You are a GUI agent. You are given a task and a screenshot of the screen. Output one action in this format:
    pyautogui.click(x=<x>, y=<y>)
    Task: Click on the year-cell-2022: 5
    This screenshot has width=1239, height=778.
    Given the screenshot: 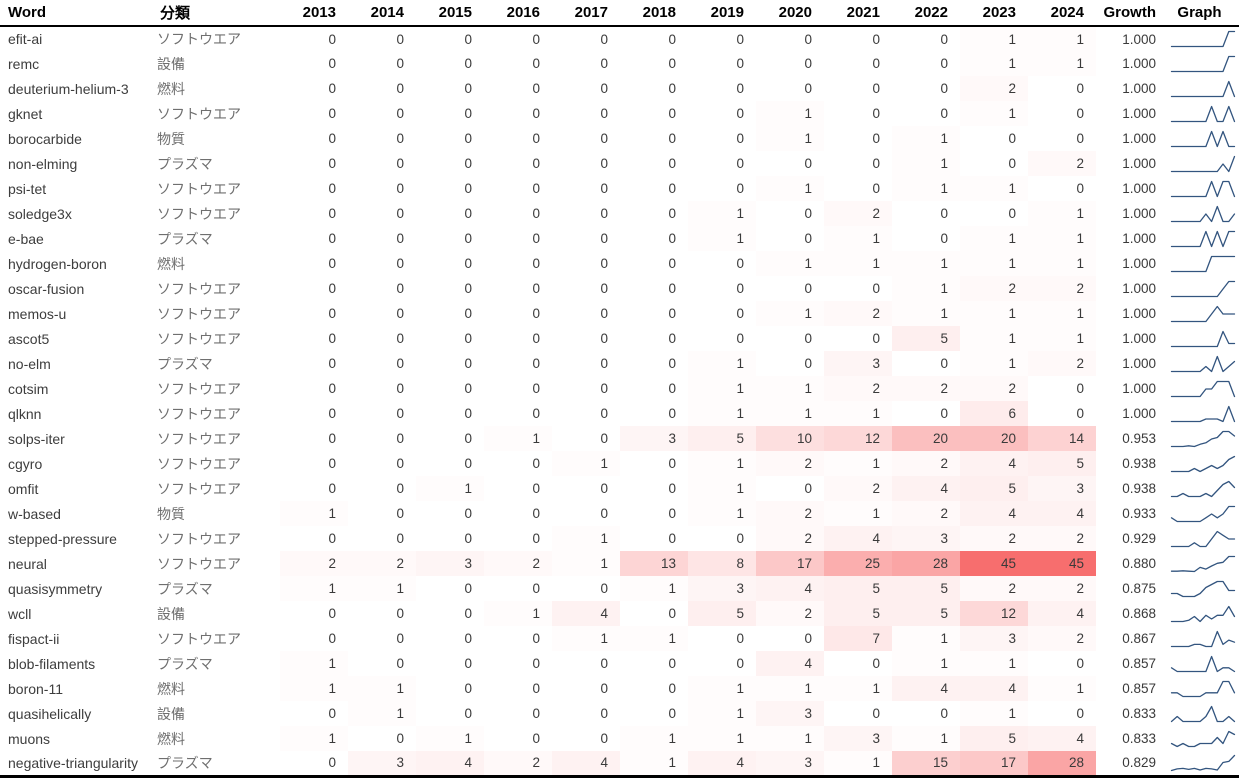 What is the action you would take?
    pyautogui.click(x=926, y=338)
    